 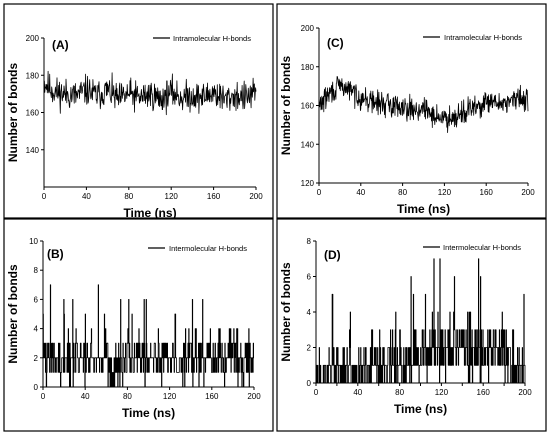 What do you see at coordinates (55, 254) in the screenshot?
I see `panel-label: (B)` at bounding box center [55, 254].